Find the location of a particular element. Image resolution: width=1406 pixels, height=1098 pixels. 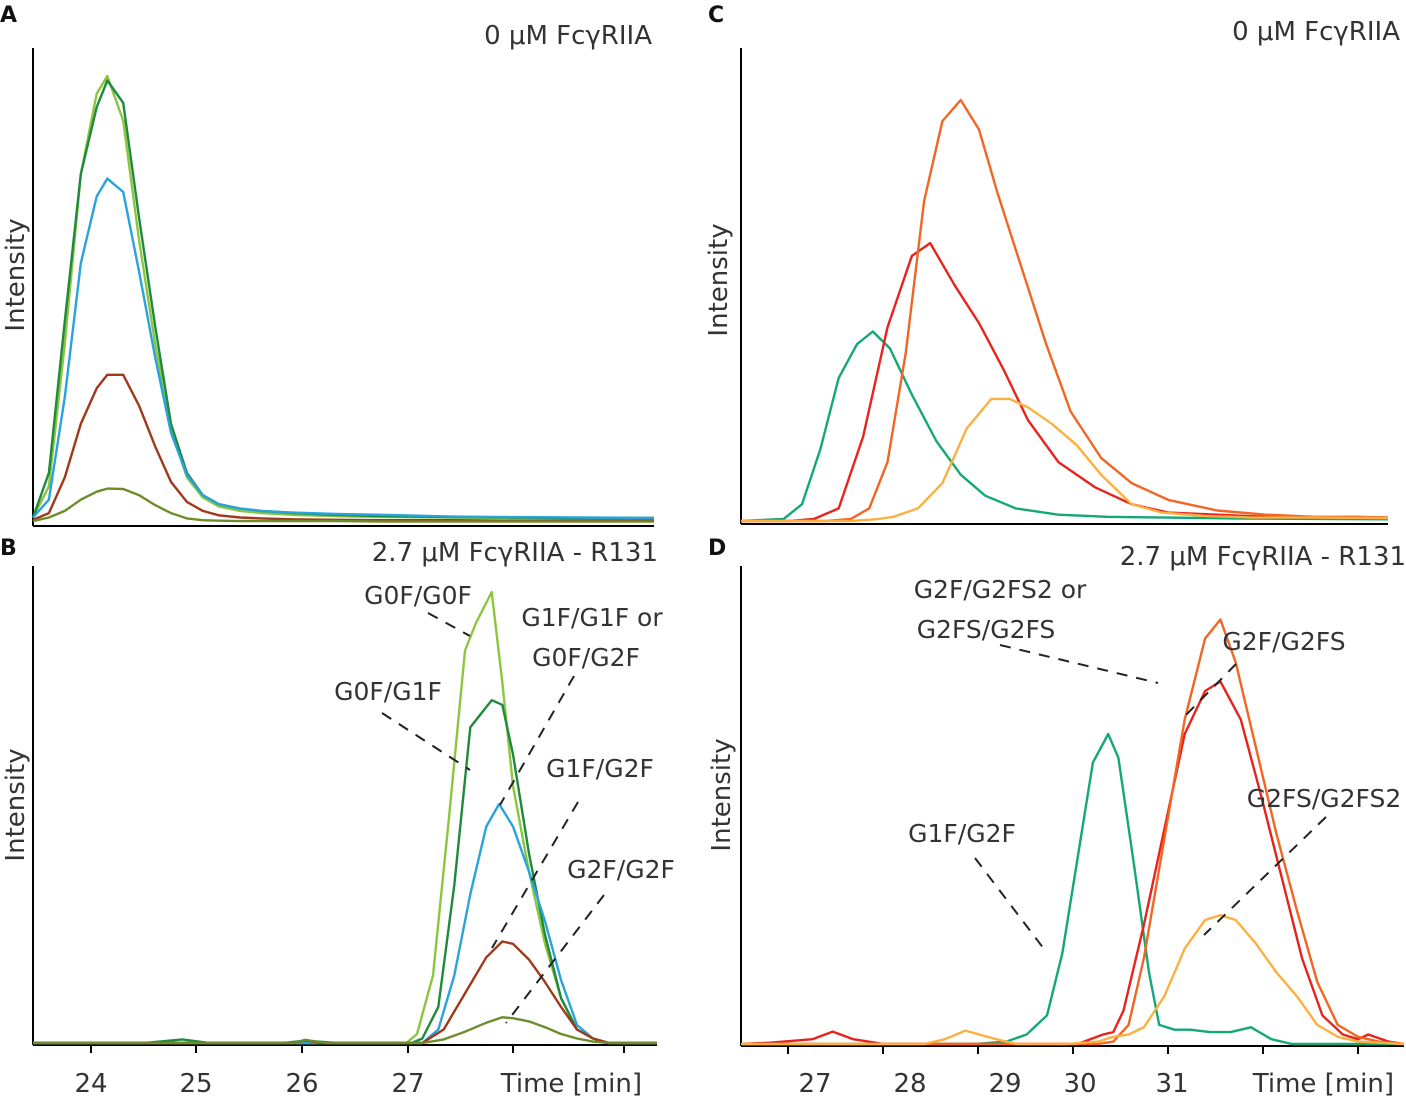

panel-c-condition: 0 μM FcγRIIA is located at coordinates (1316, 32).